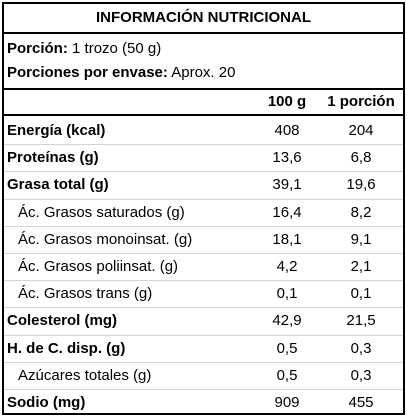 The width and height of the screenshot is (407, 417). Describe the element at coordinates (361, 185) in the screenshot. I see `nutrient-value-per-serving: 19,6` at that location.